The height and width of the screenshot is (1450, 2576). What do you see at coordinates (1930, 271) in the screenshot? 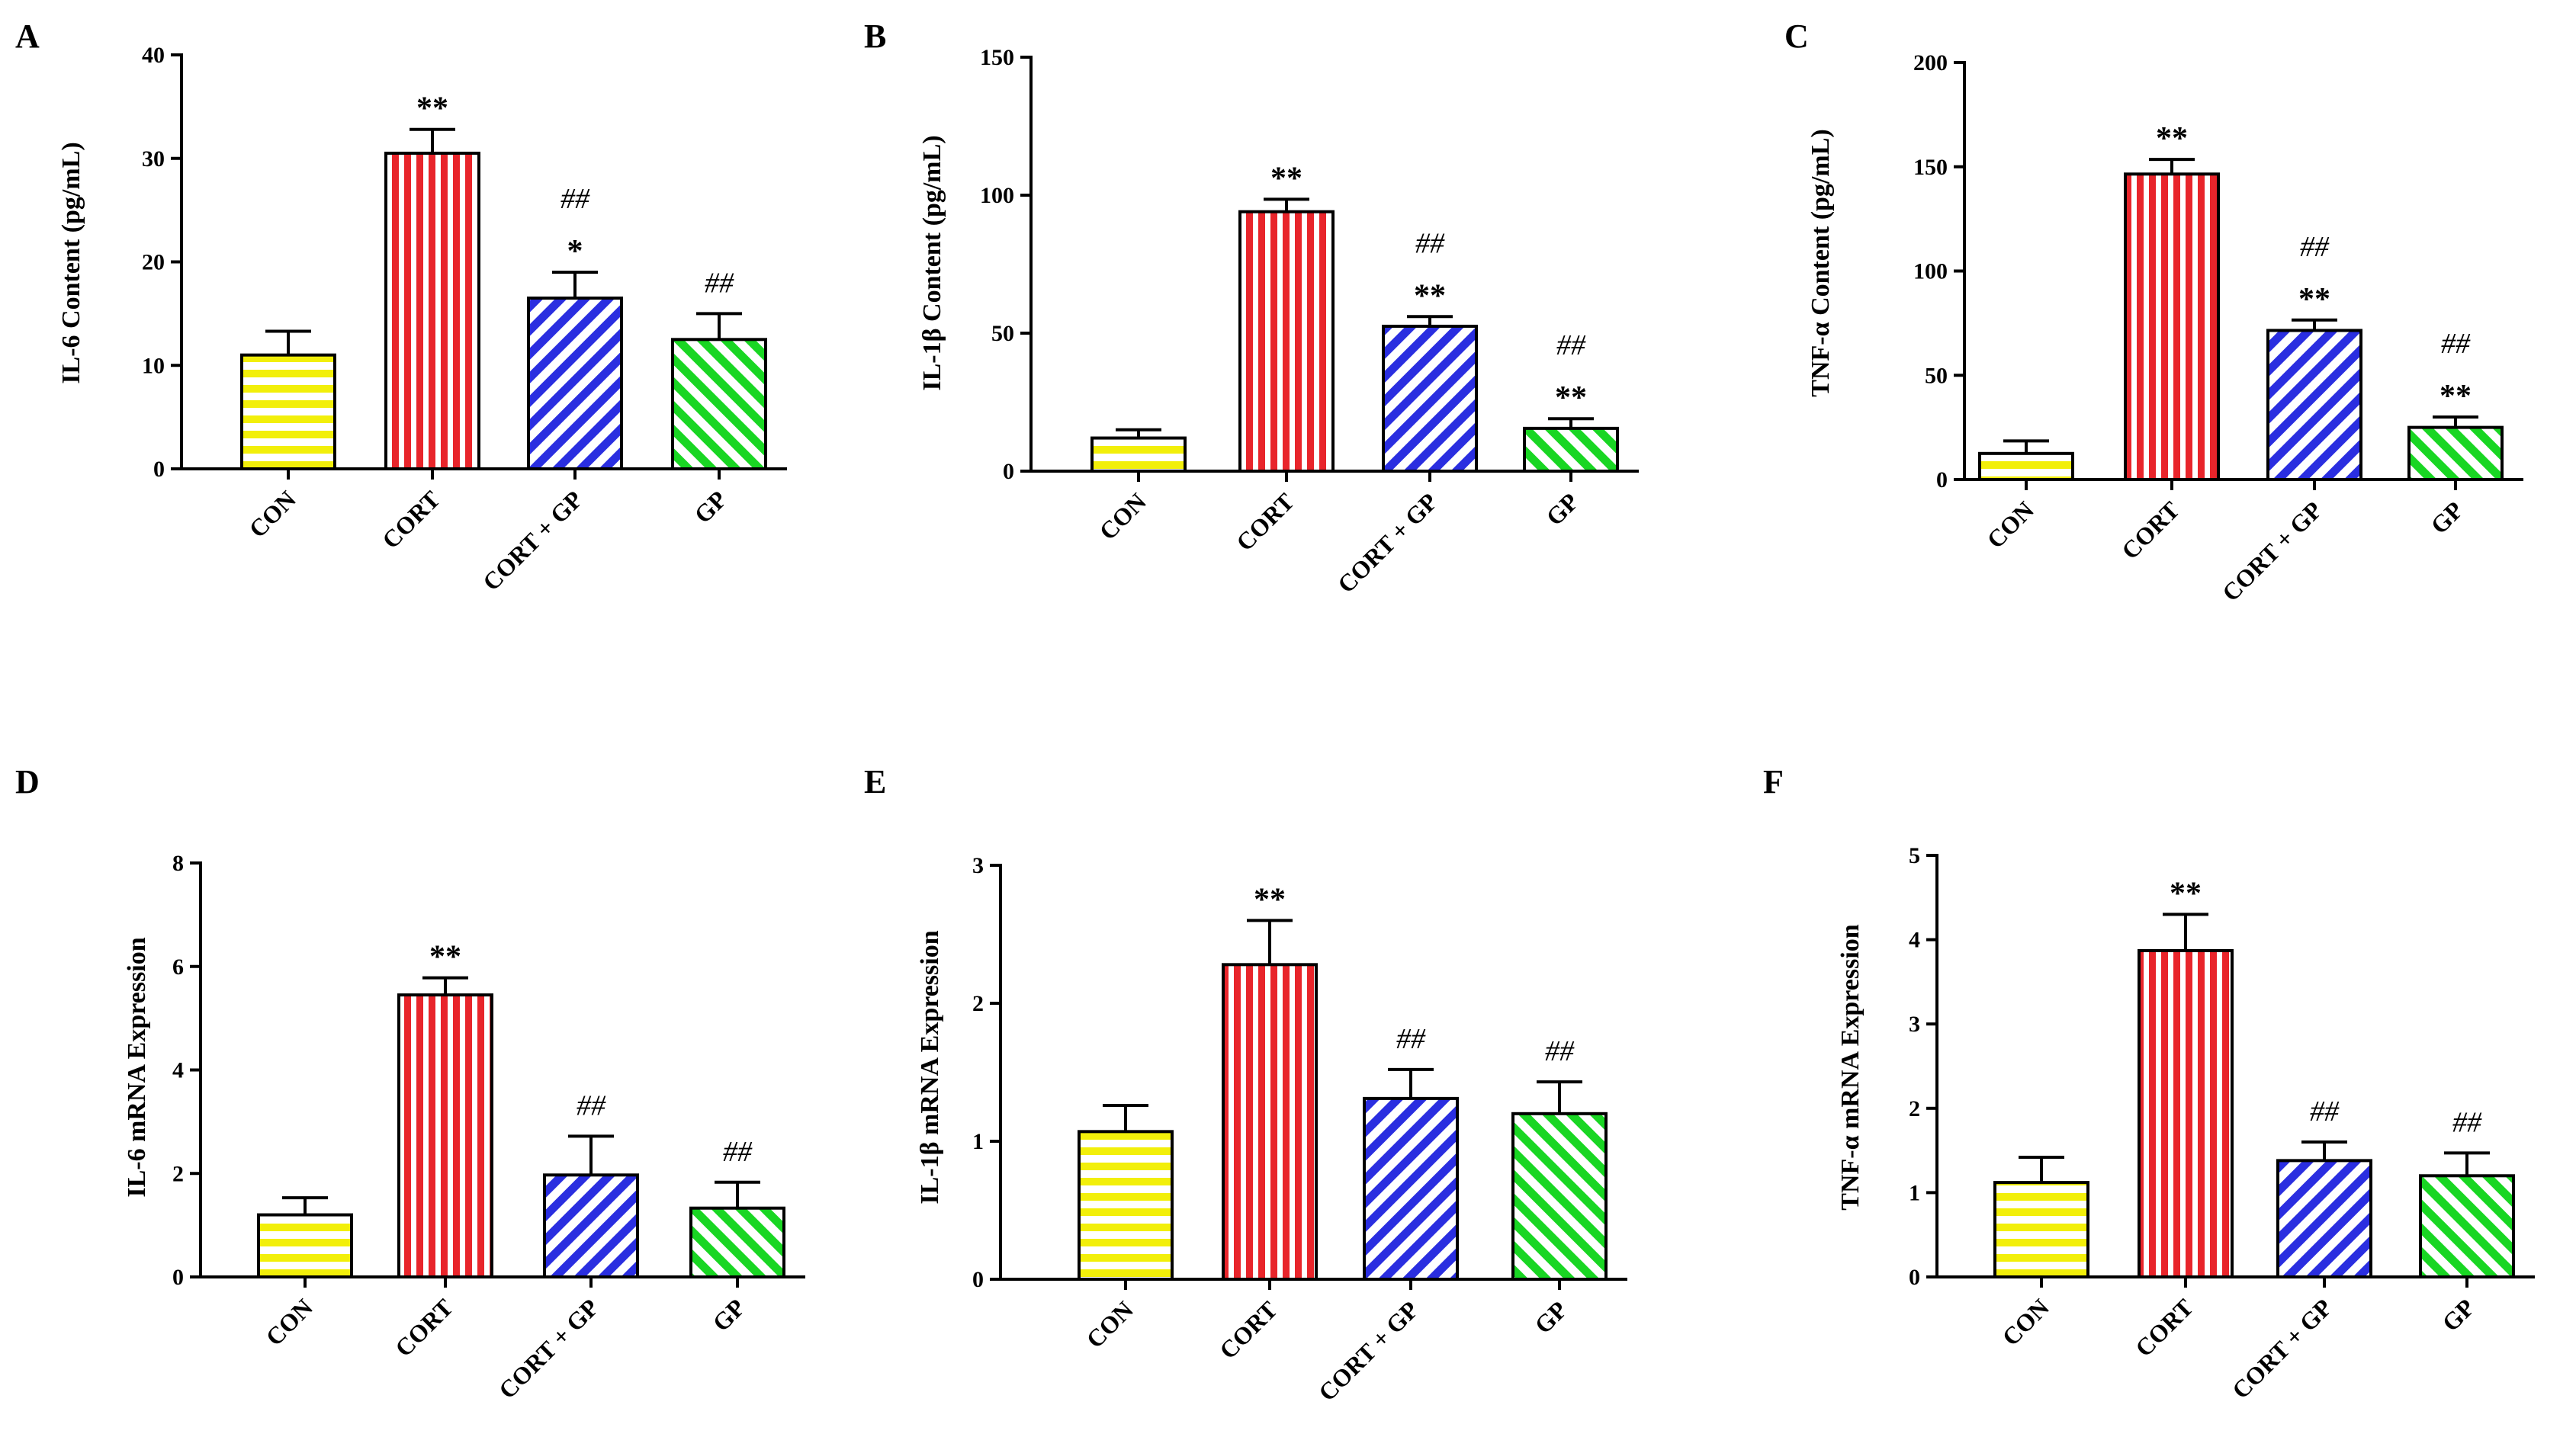
I see `panel-c-y-tick-label: 100` at bounding box center [1930, 271].